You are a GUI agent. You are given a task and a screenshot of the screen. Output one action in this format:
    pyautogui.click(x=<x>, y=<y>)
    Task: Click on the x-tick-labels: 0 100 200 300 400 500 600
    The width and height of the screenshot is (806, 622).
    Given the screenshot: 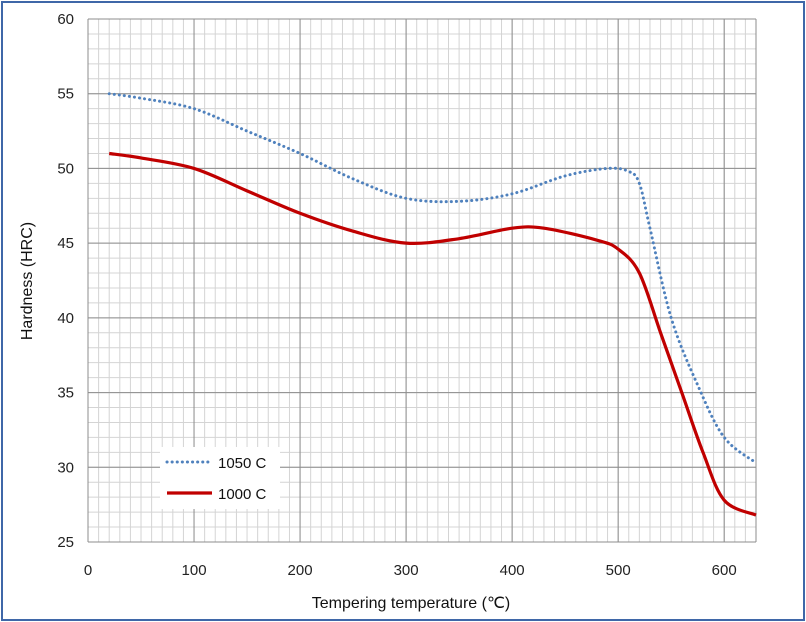 What is the action you would take?
    pyautogui.click(x=410, y=570)
    